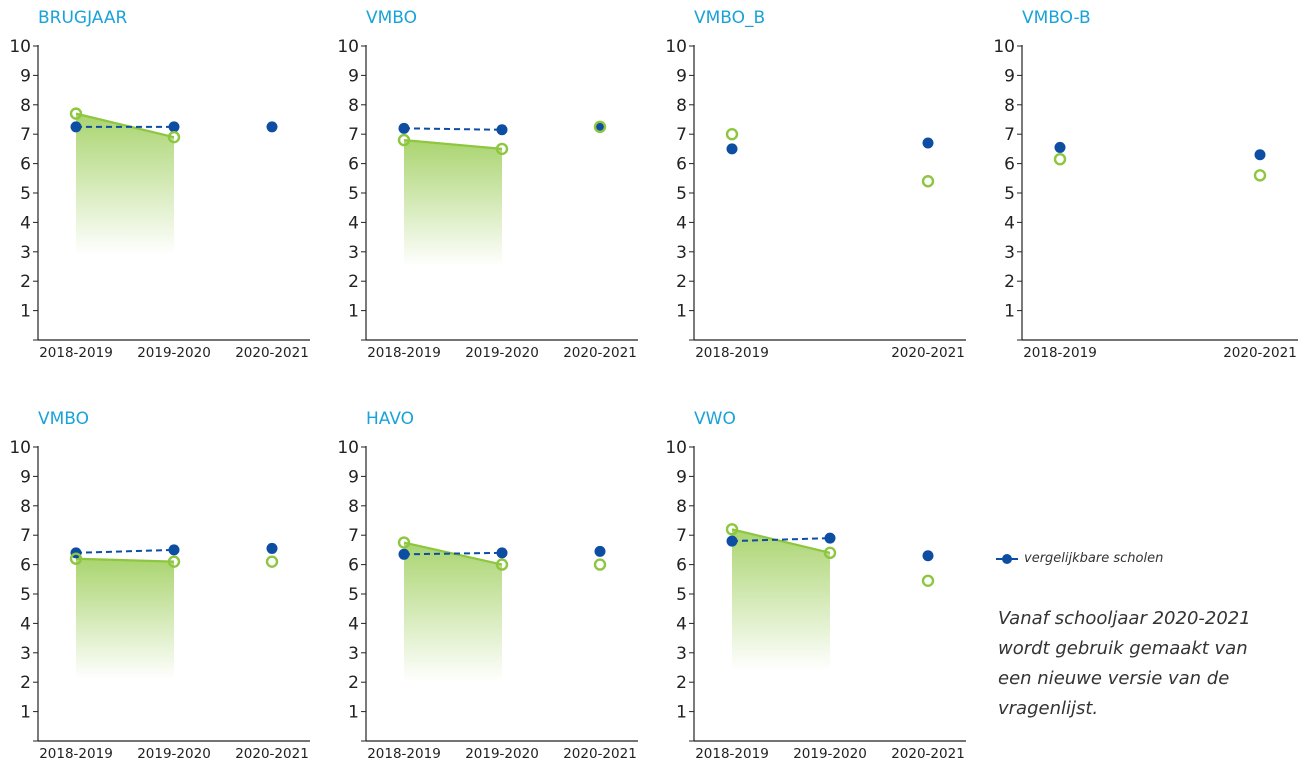  What do you see at coordinates (391, 18) in the screenshot?
I see `chart-title: VMBO` at bounding box center [391, 18].